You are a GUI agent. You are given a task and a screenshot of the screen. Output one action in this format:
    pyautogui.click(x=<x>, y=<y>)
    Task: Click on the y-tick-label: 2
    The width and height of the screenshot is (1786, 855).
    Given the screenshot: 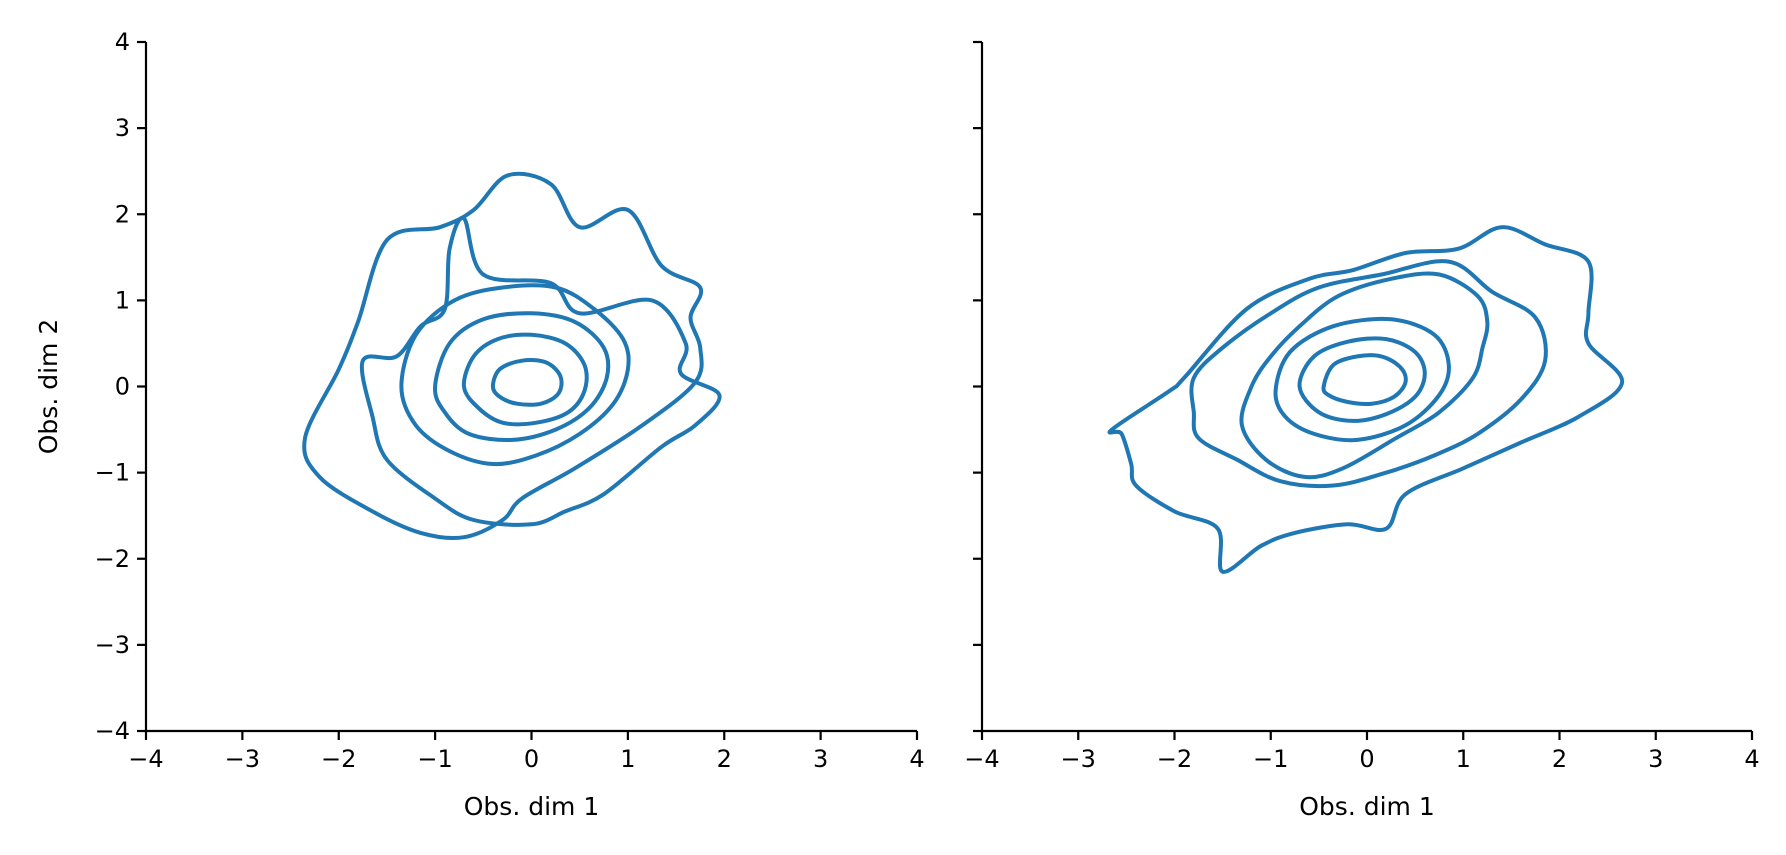 What is the action you would take?
    pyautogui.click(x=122, y=214)
    